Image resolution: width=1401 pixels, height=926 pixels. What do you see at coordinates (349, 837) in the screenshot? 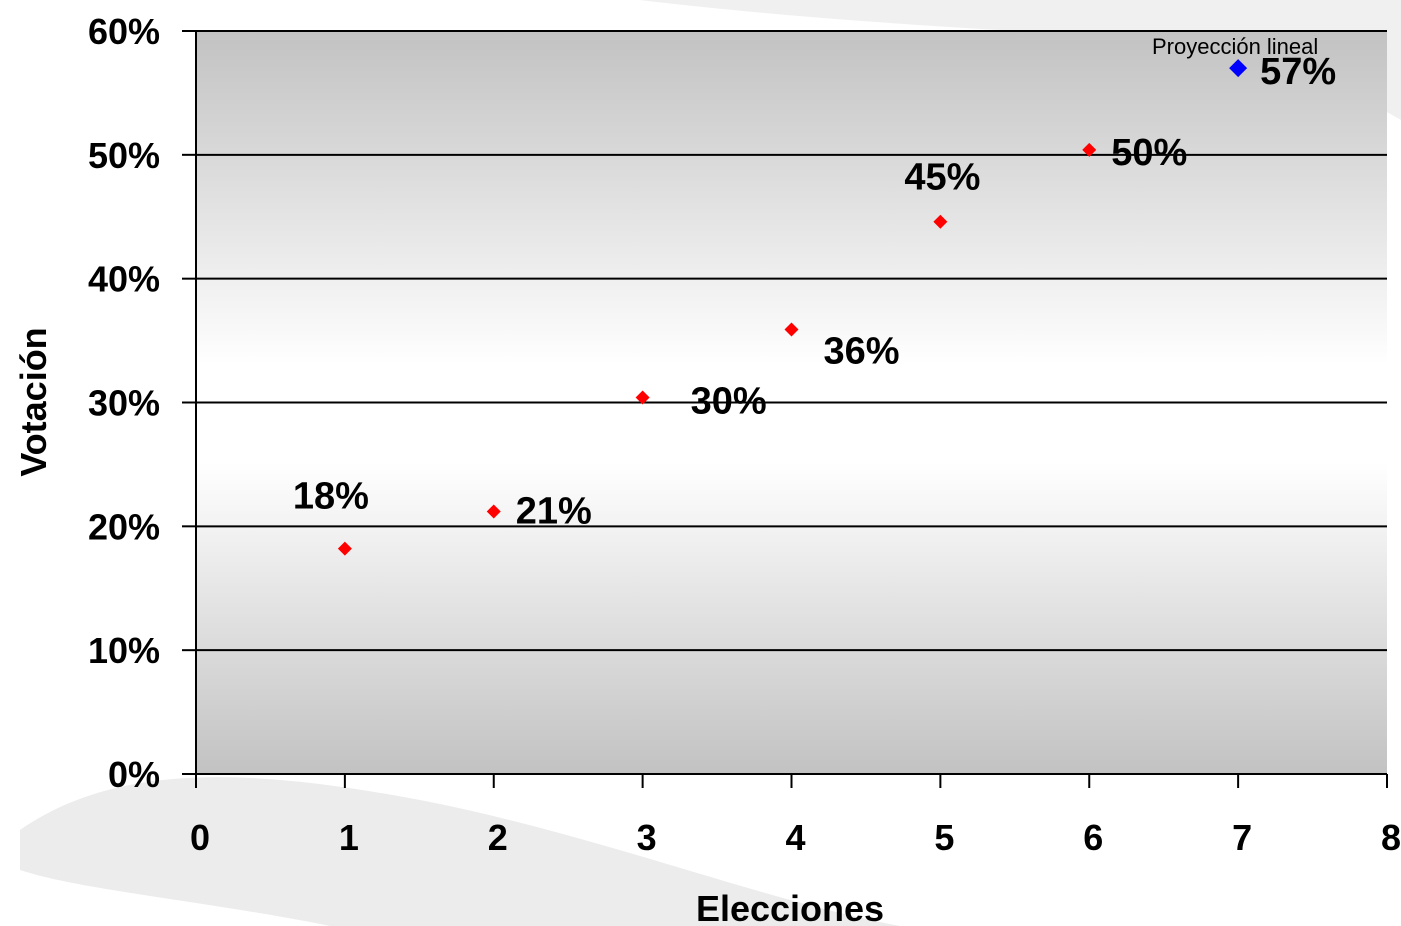
I see `x-tick-label: 1` at bounding box center [349, 837].